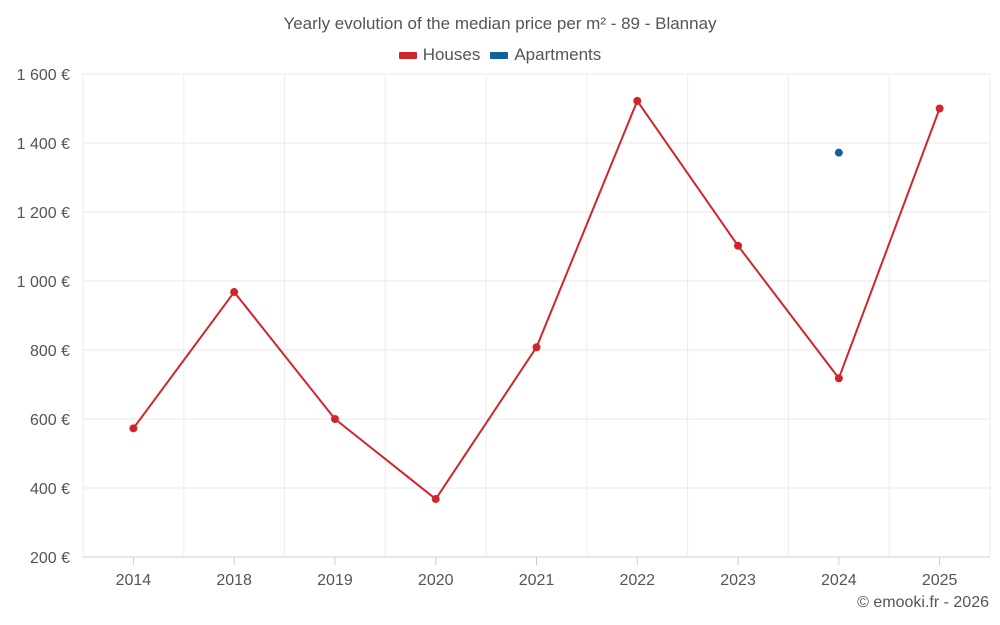  I want to click on legend-label-houses: Houses, so click(451, 54).